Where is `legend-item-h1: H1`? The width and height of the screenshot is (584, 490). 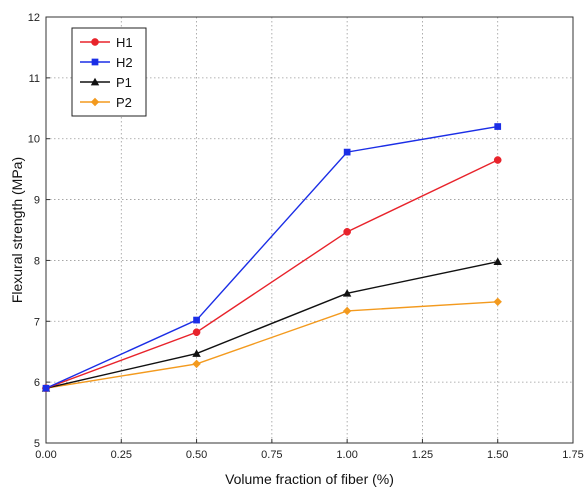
legend-item-h1: H1 is located at coordinates (106, 42).